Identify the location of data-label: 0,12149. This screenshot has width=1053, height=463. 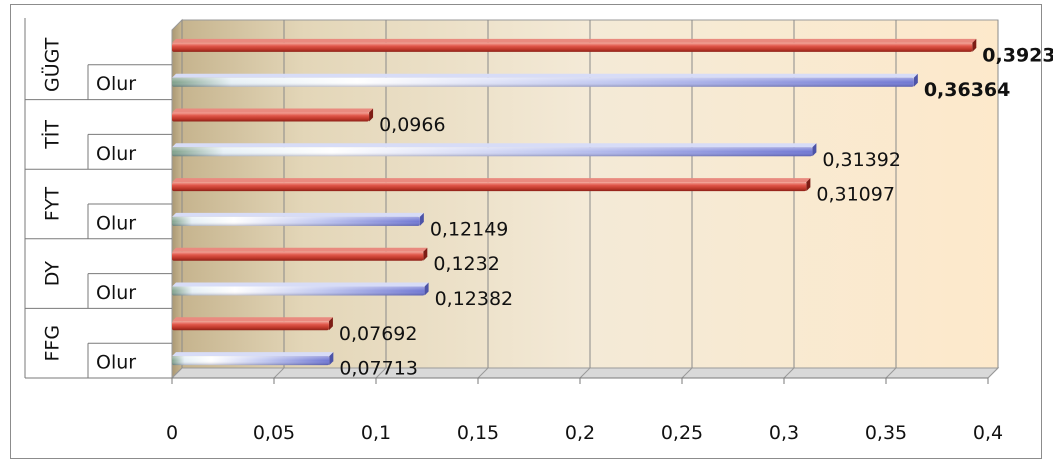
(469, 229).